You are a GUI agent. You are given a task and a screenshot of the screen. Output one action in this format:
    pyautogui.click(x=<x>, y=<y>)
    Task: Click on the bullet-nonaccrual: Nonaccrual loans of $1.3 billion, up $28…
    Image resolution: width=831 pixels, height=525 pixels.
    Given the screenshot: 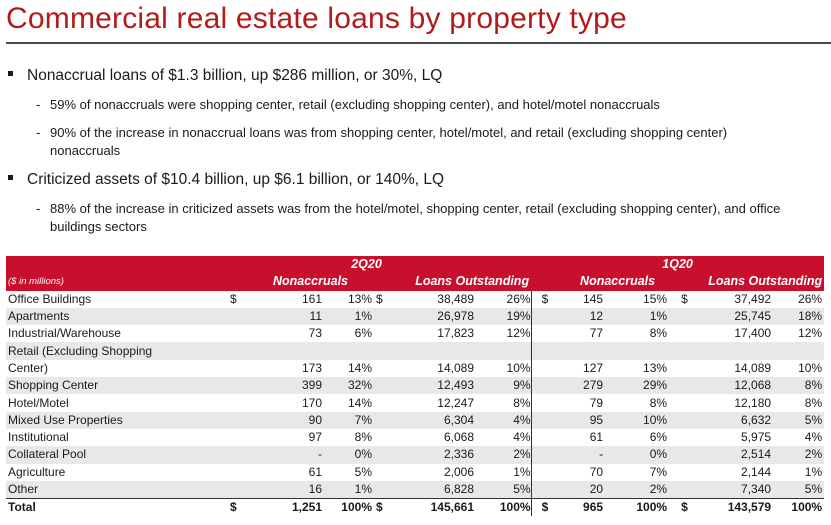 What is the action you would take?
    pyautogui.click(x=225, y=76)
    